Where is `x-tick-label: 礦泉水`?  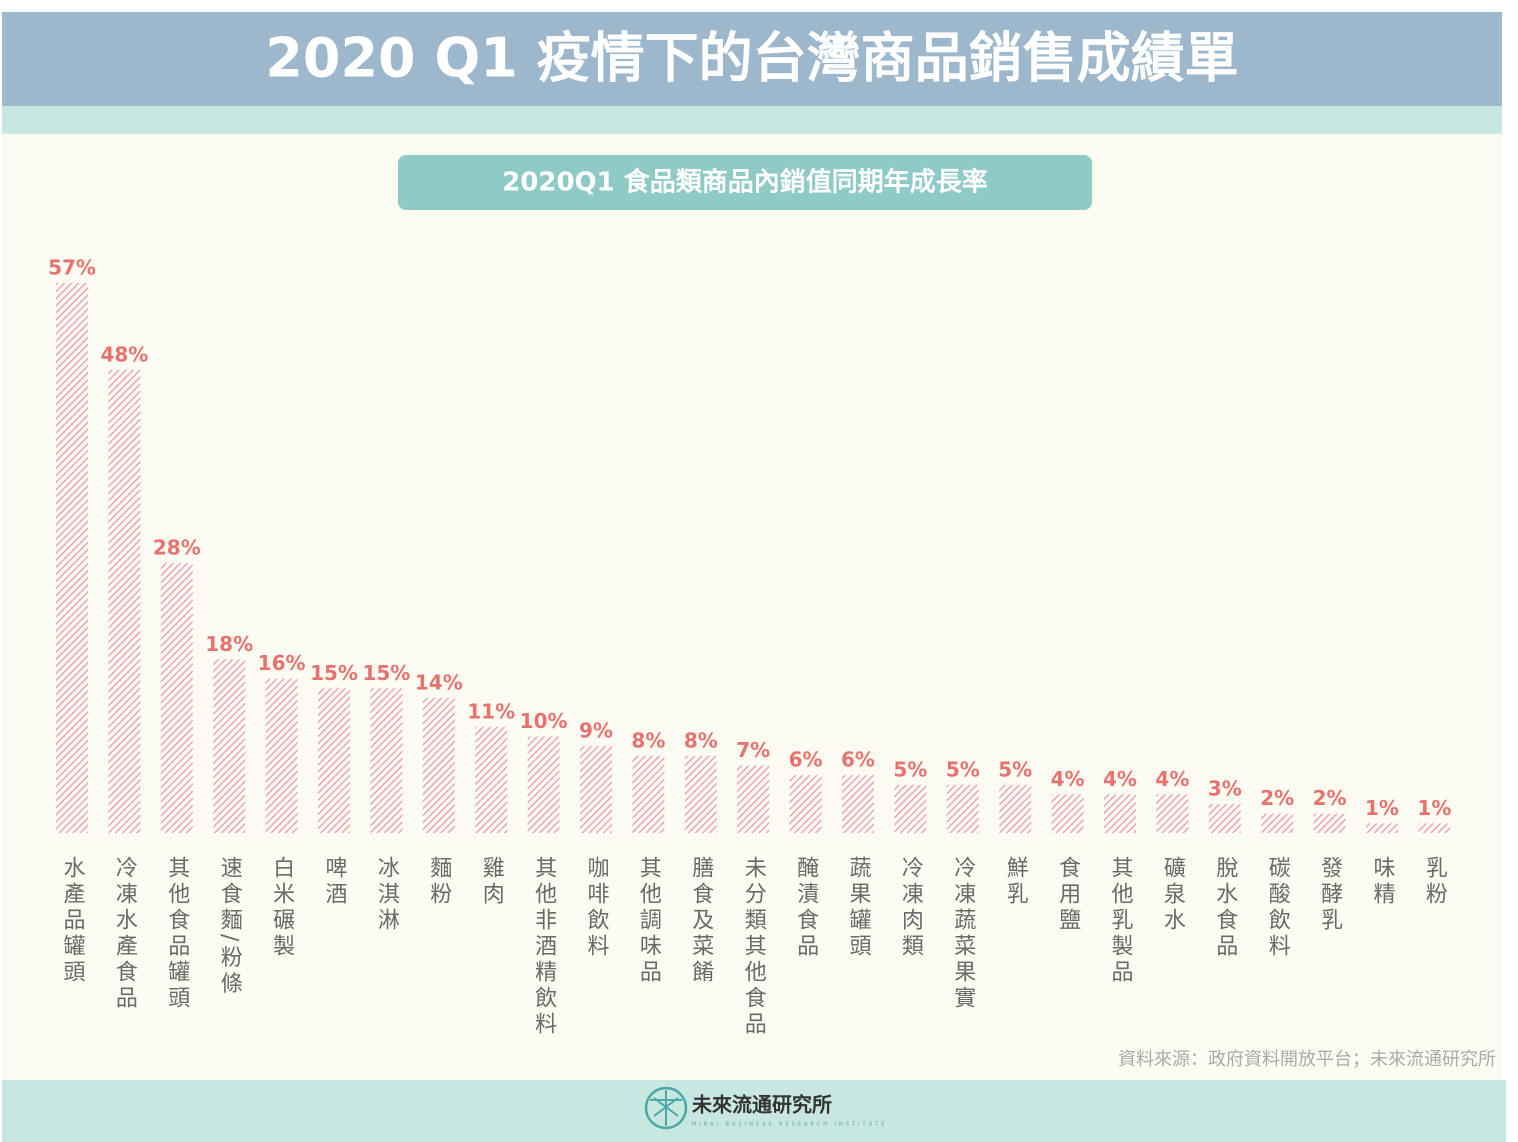 x-tick-label: 礦泉水 is located at coordinates (1173, 895).